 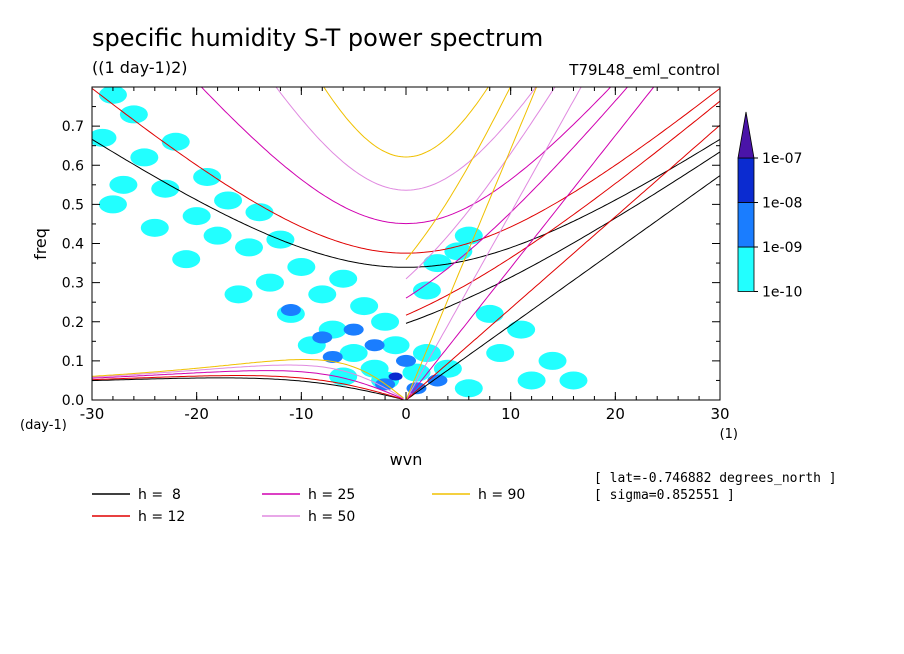 What do you see at coordinates (140, 67) in the screenshot?
I see `chart-subtitle: ((1 day-1)2)` at bounding box center [140, 67].